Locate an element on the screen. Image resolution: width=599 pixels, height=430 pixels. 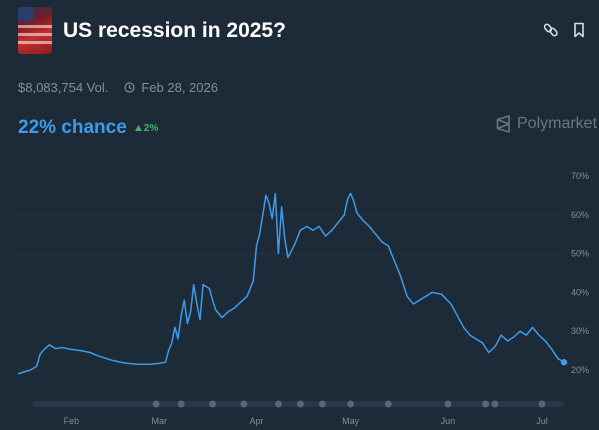
scrubber-dots is located at coordinates (349, 404).